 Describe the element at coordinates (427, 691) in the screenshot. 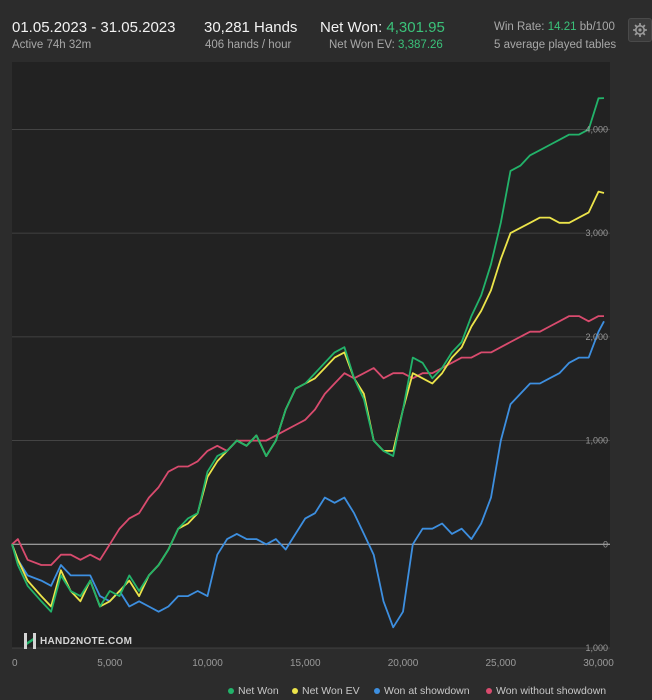

I see `legend-label: Won at showdown` at that location.